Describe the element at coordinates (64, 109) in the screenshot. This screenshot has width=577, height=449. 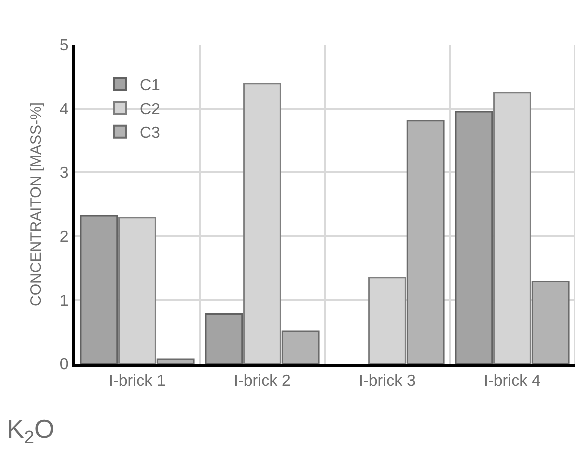
I see `y-tick-label: 4` at that location.